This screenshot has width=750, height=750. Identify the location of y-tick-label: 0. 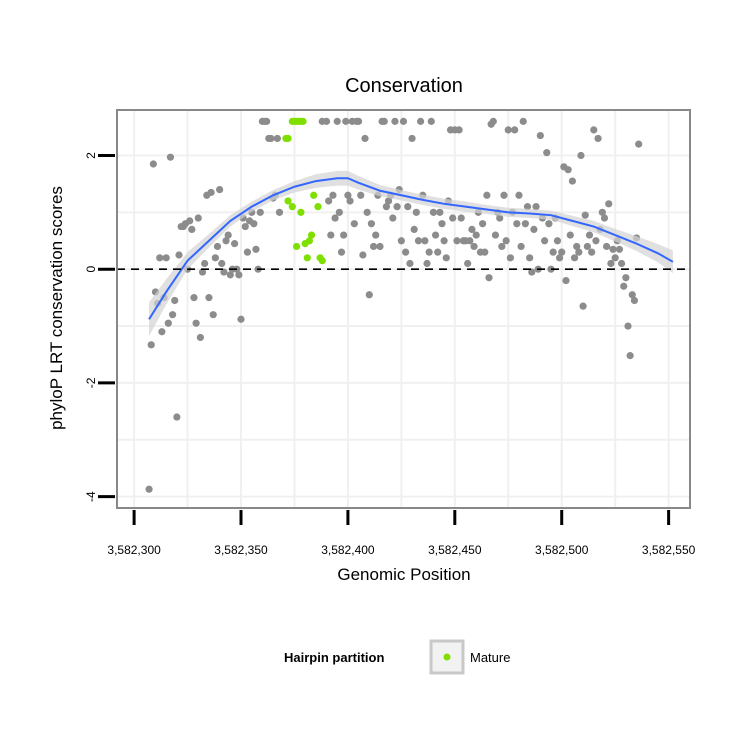
(91, 269).